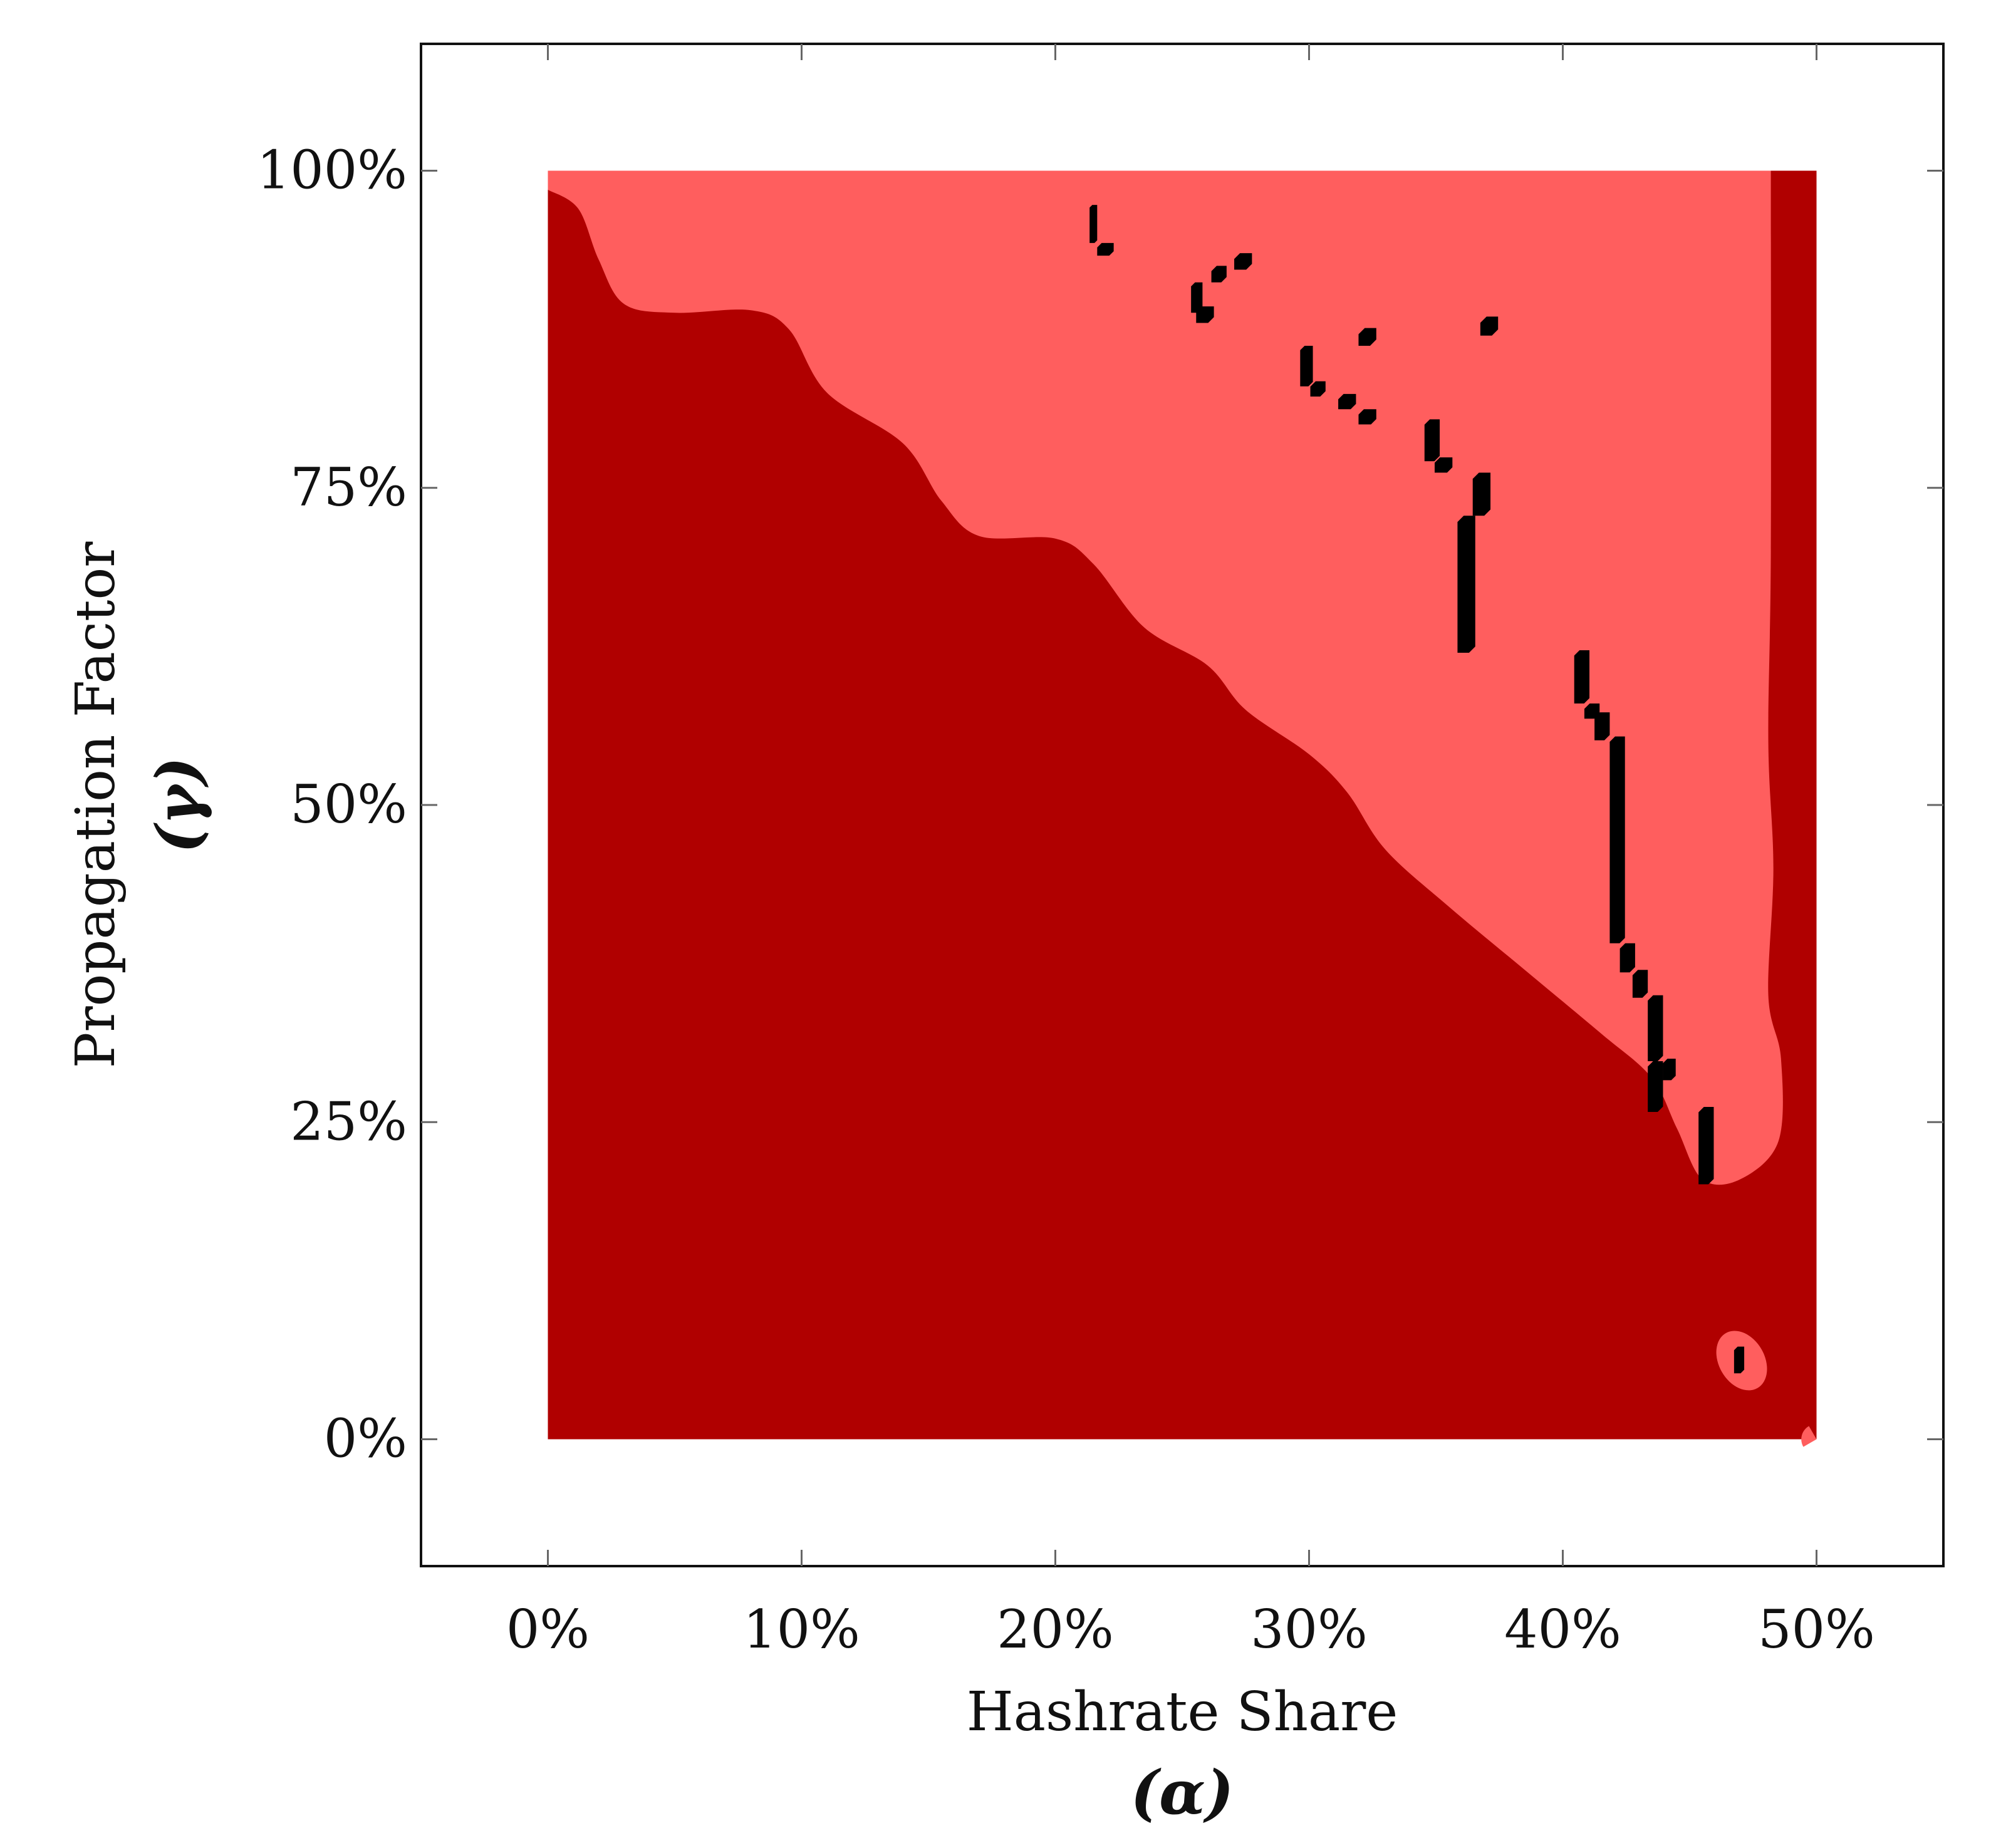 The width and height of the screenshot is (1991, 1848). Describe the element at coordinates (1816, 1629) in the screenshot. I see `x-tick-label: 50%` at that location.